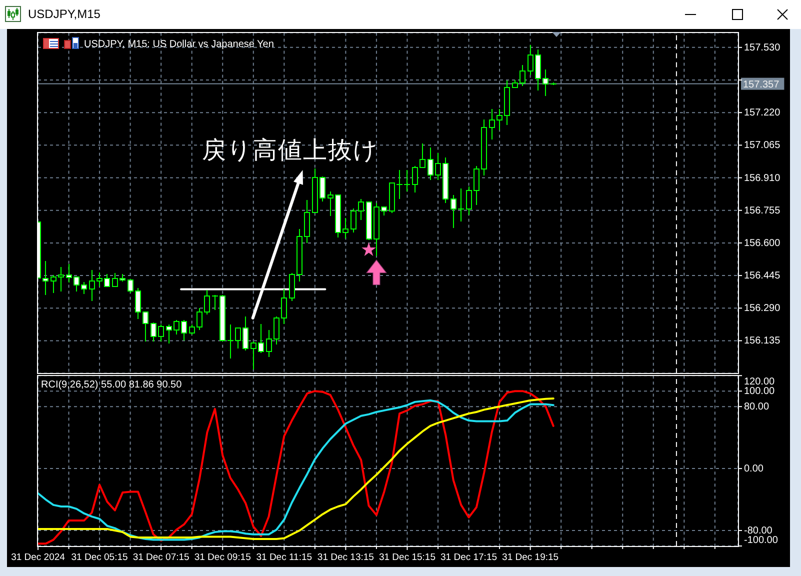 The width and height of the screenshot is (801, 576). I want to click on y-tick-label: 156.910, so click(762, 178).